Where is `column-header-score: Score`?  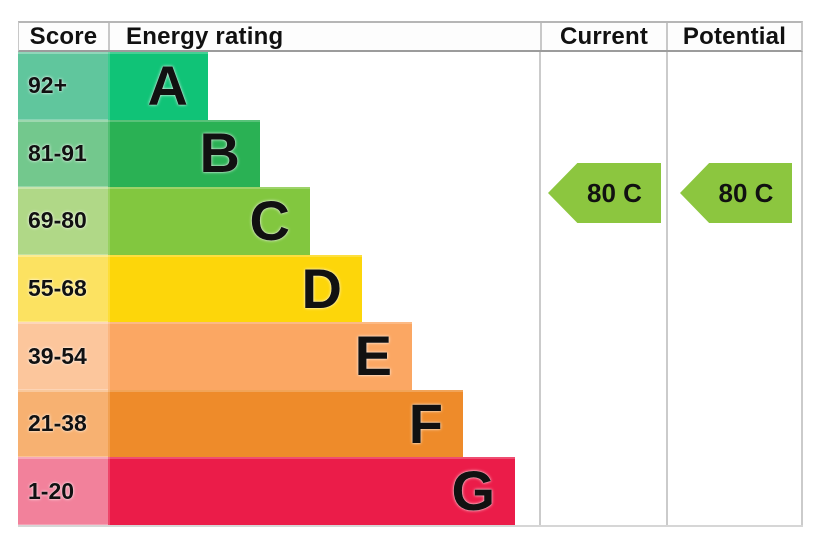 column-header-score: Score is located at coordinates (63, 36).